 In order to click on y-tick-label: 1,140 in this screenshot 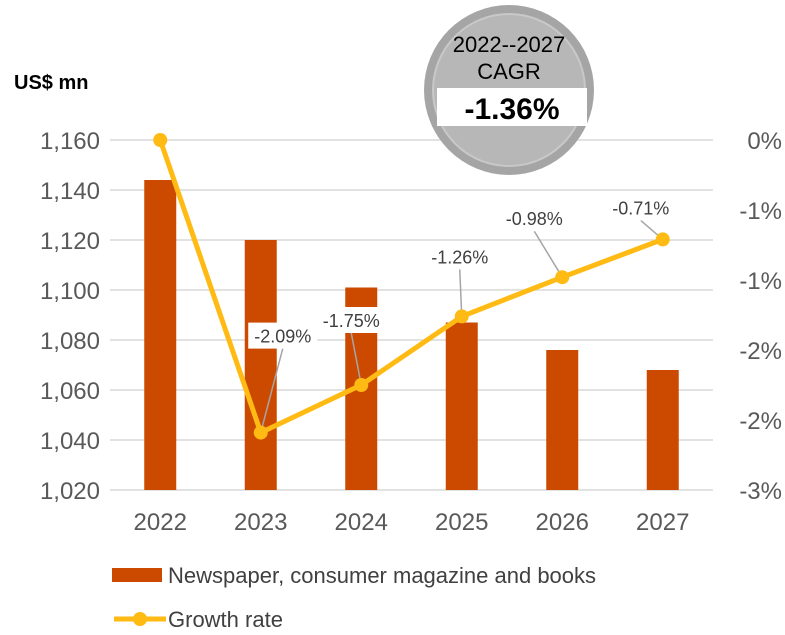, I will do `click(70, 191)`.